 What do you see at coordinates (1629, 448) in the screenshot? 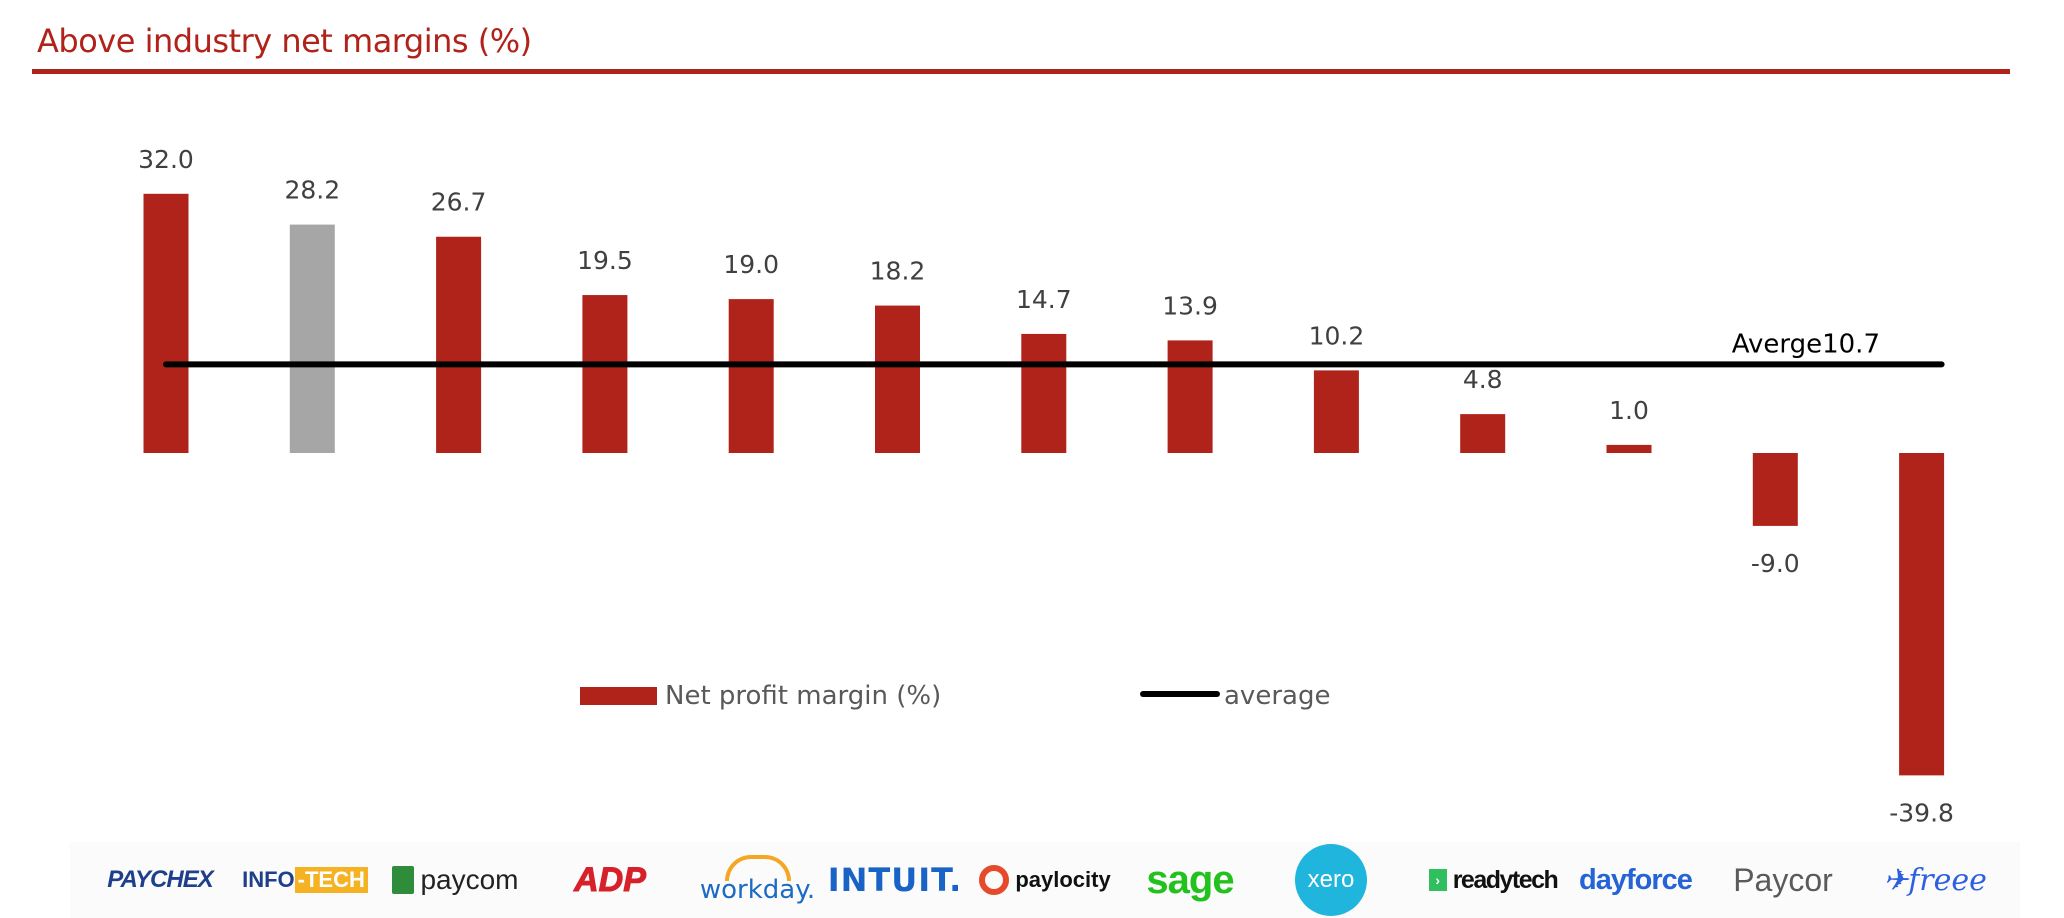
I see `bar-dayforce` at bounding box center [1629, 448].